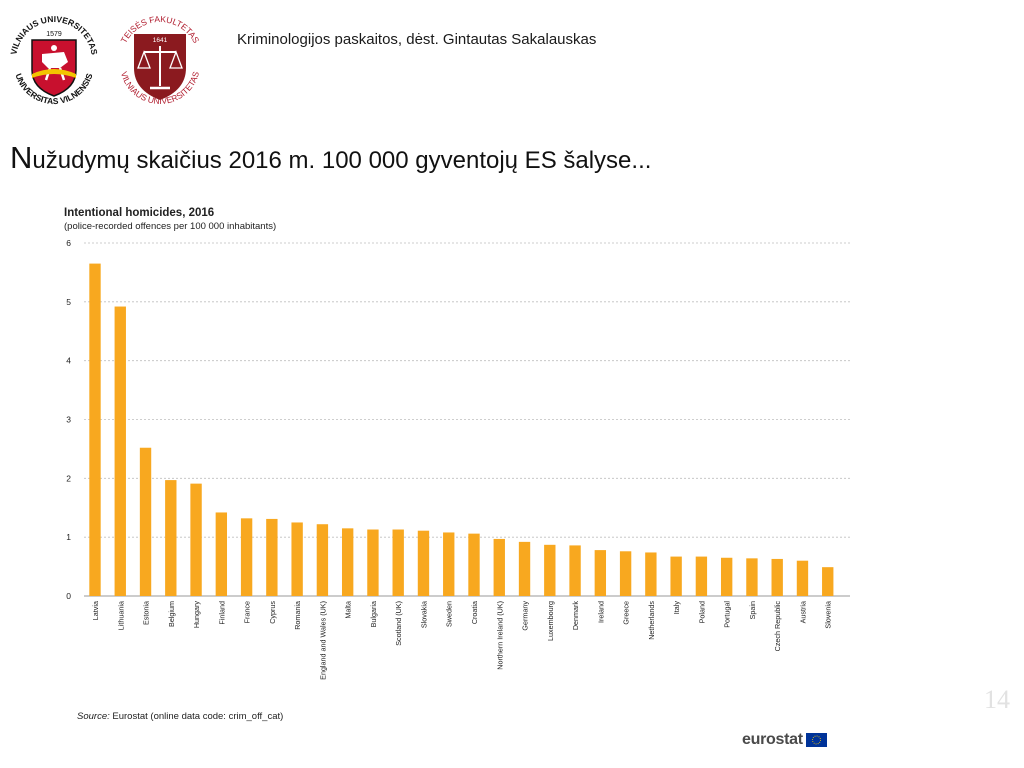 The width and height of the screenshot is (1024, 768). What do you see at coordinates (701, 612) in the screenshot?
I see `x-tick-label: Poland` at bounding box center [701, 612].